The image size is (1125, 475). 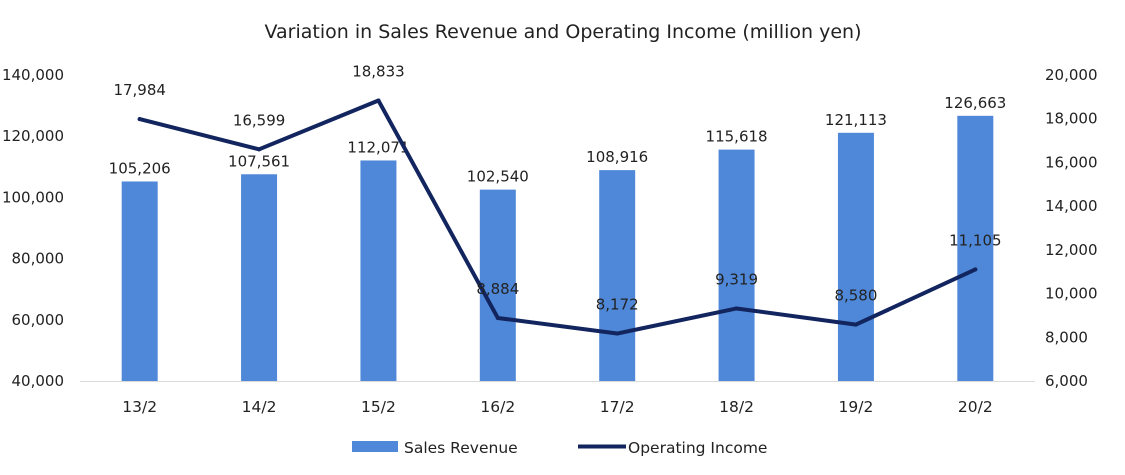 What do you see at coordinates (1066, 381) in the screenshot?
I see `right-axis-tick-label: 6,000` at bounding box center [1066, 381].